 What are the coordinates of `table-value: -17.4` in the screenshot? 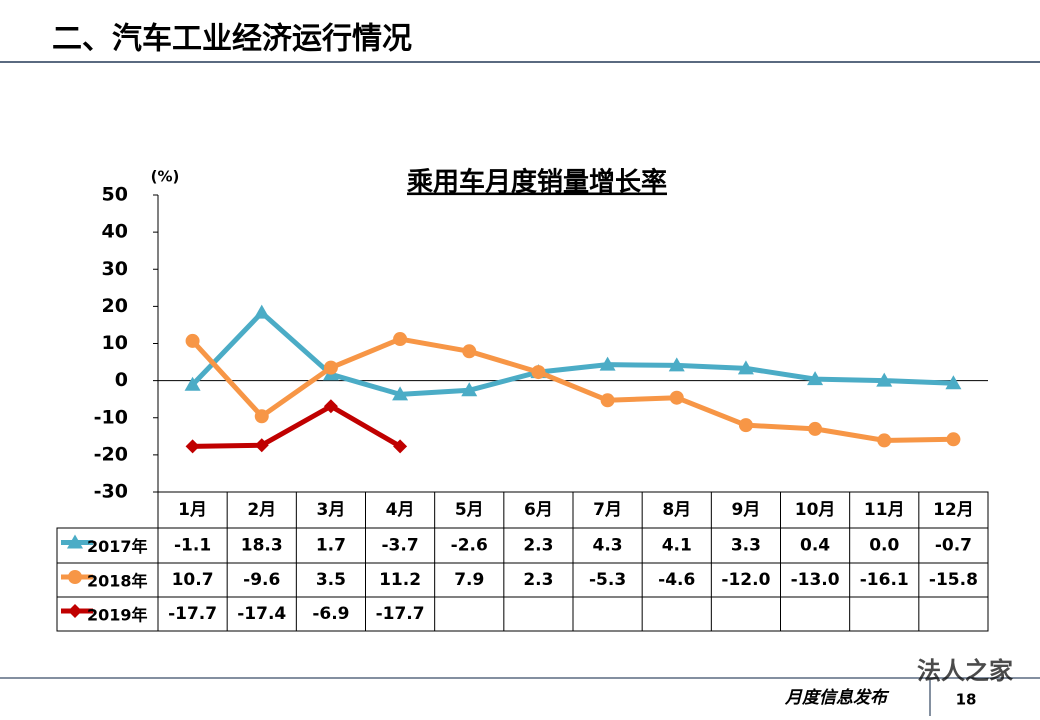 It's located at (261, 614).